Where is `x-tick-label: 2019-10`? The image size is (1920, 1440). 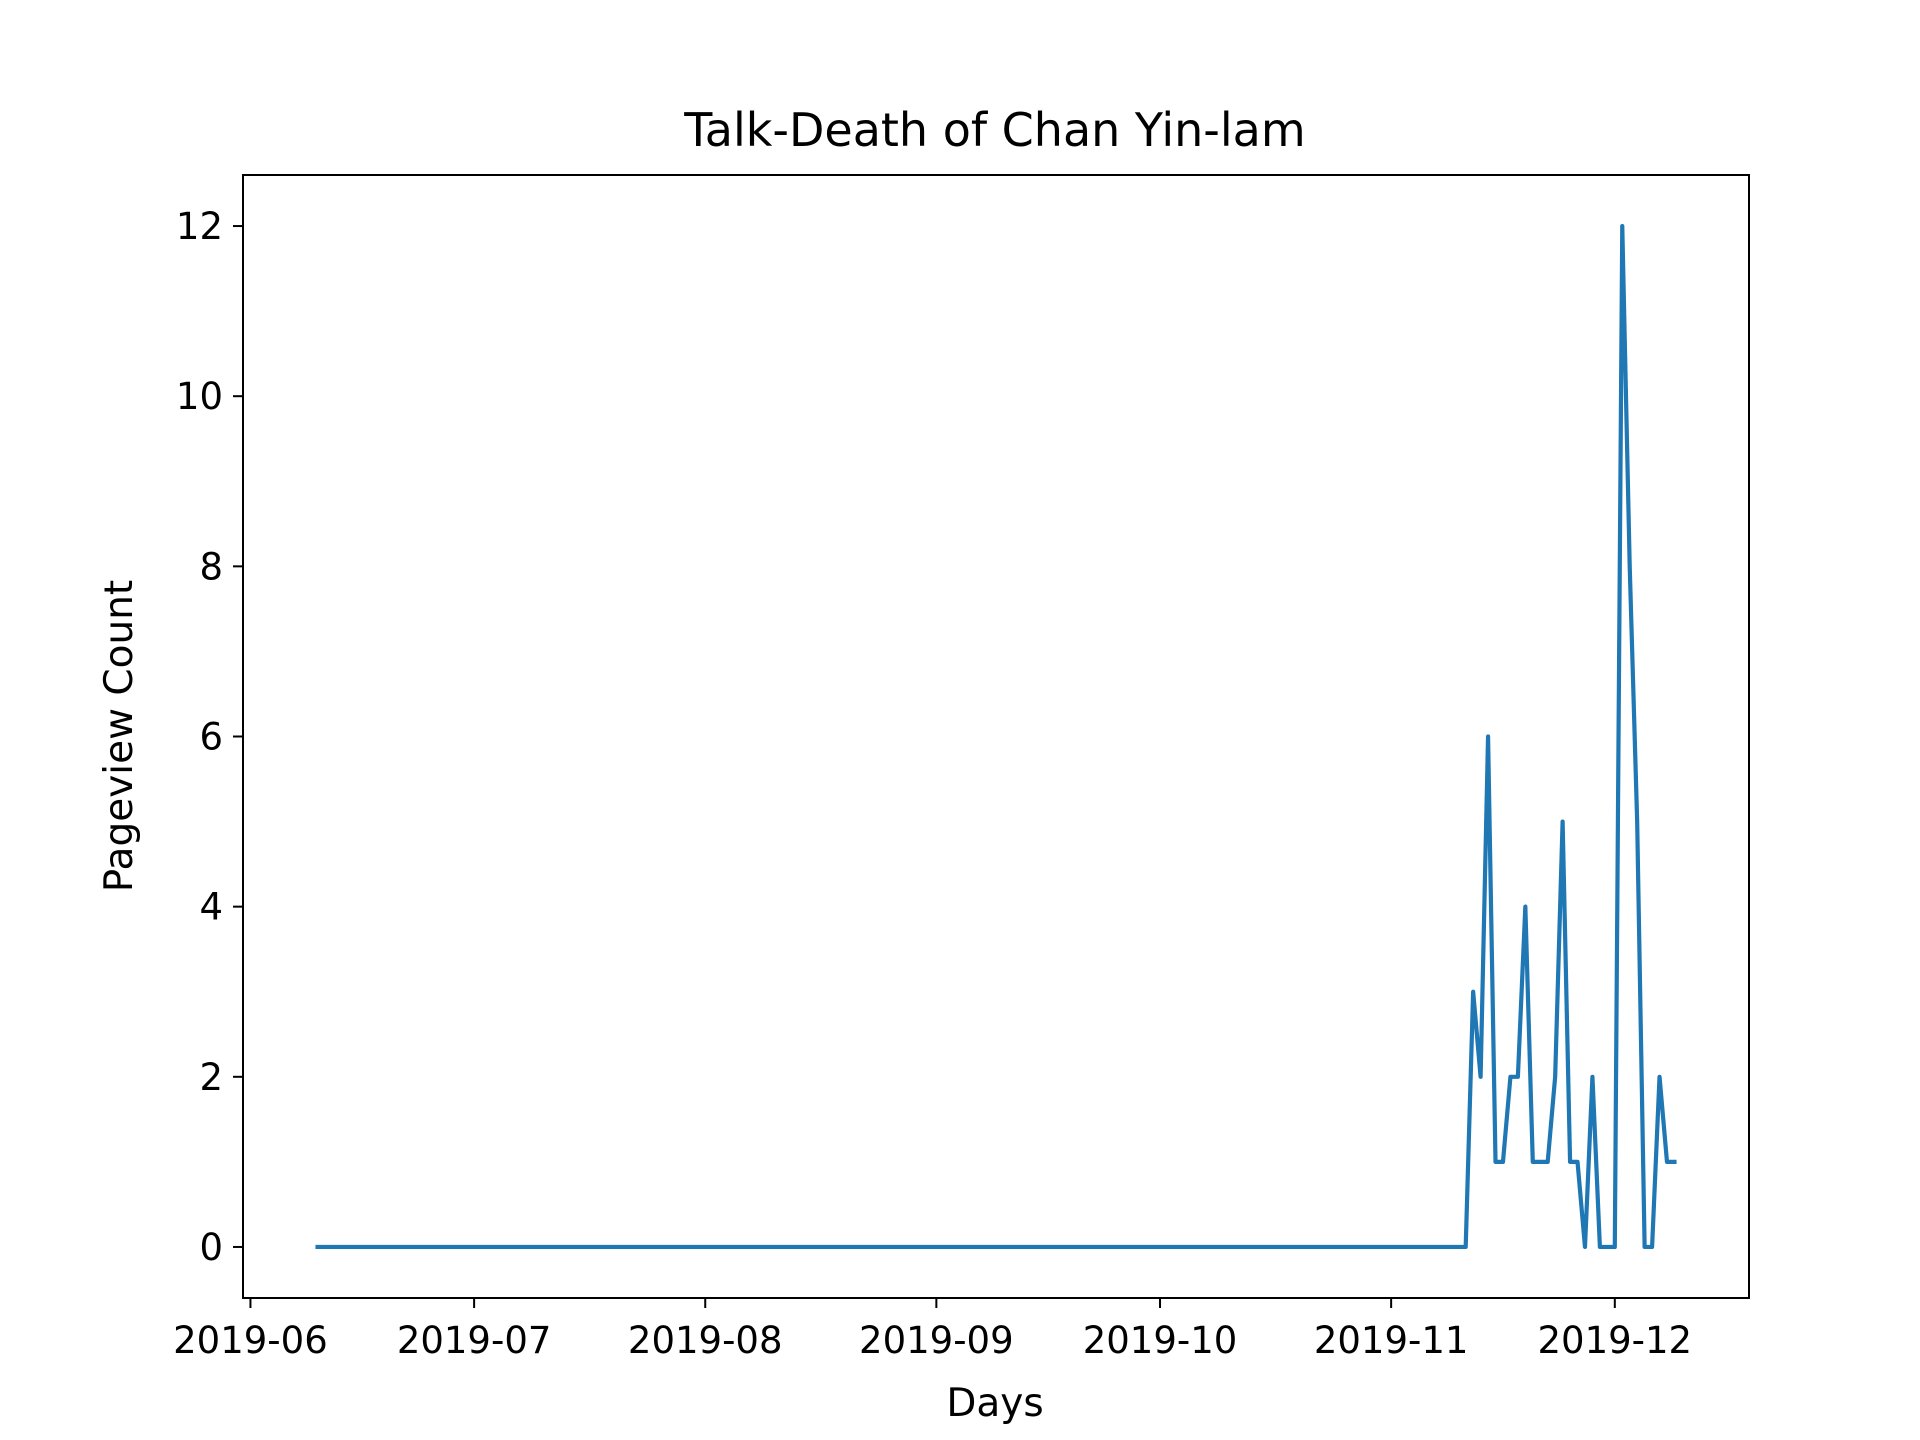
x-tick-label: 2019-10 is located at coordinates (1160, 1340).